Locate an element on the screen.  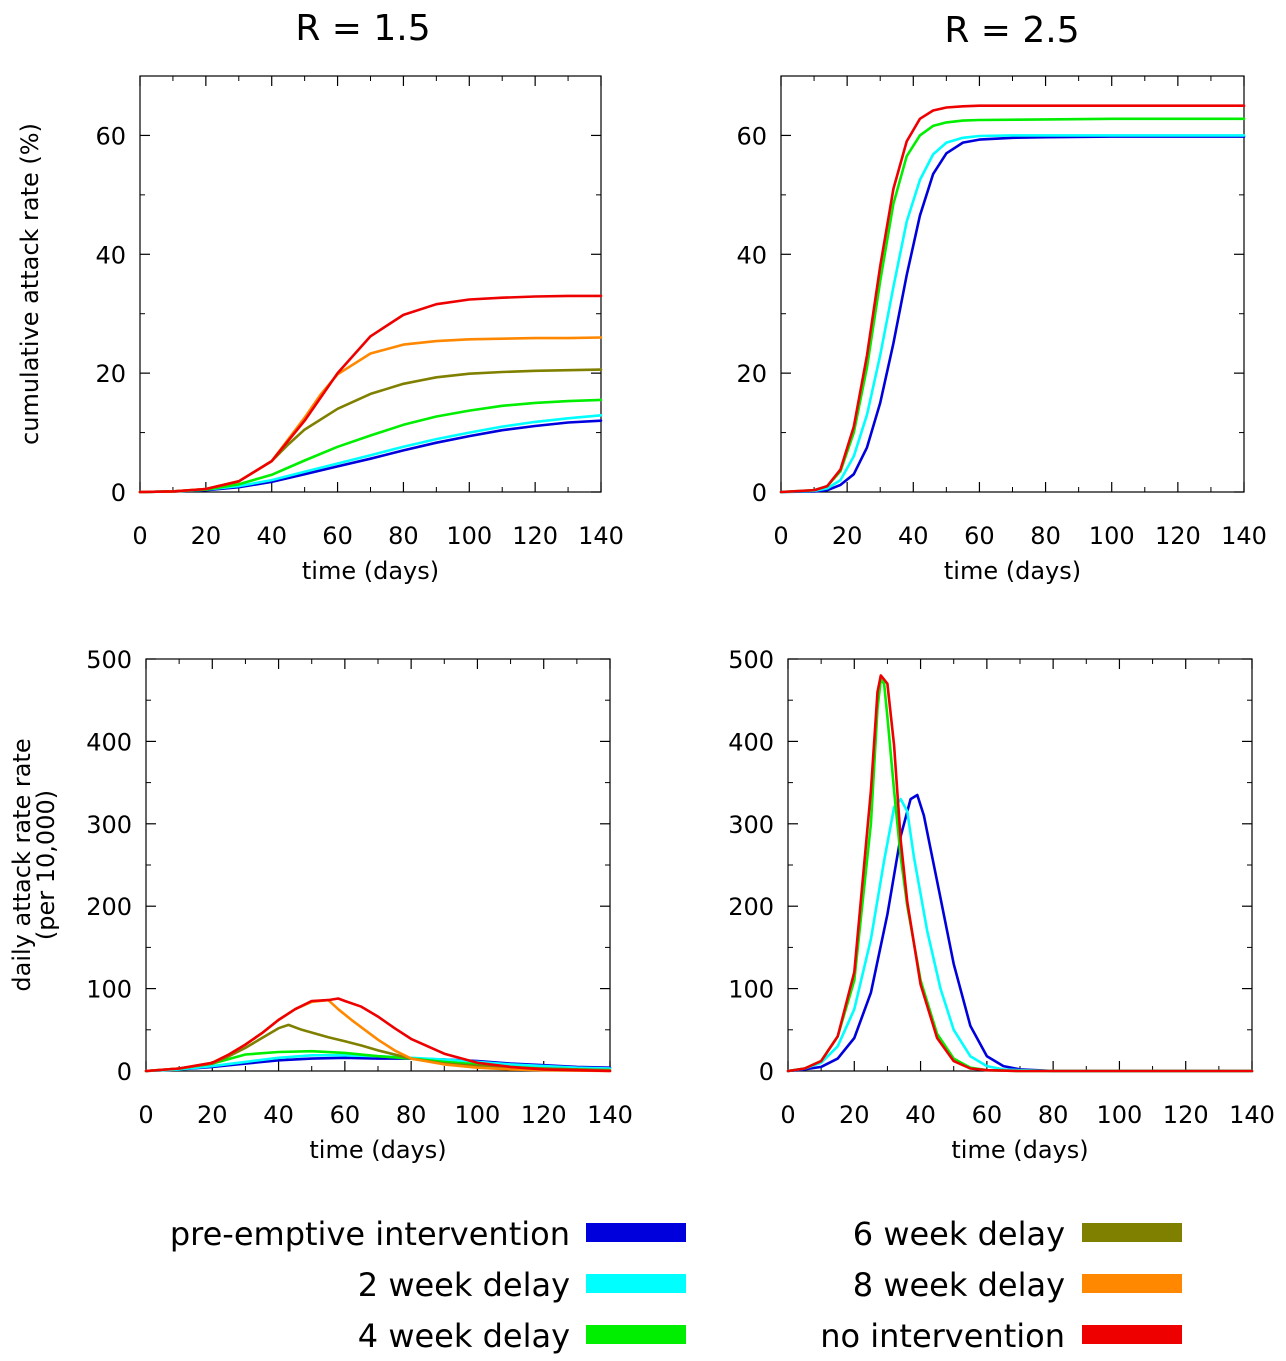
series-line-pre-emptive-intervention is located at coordinates (1012, 314).